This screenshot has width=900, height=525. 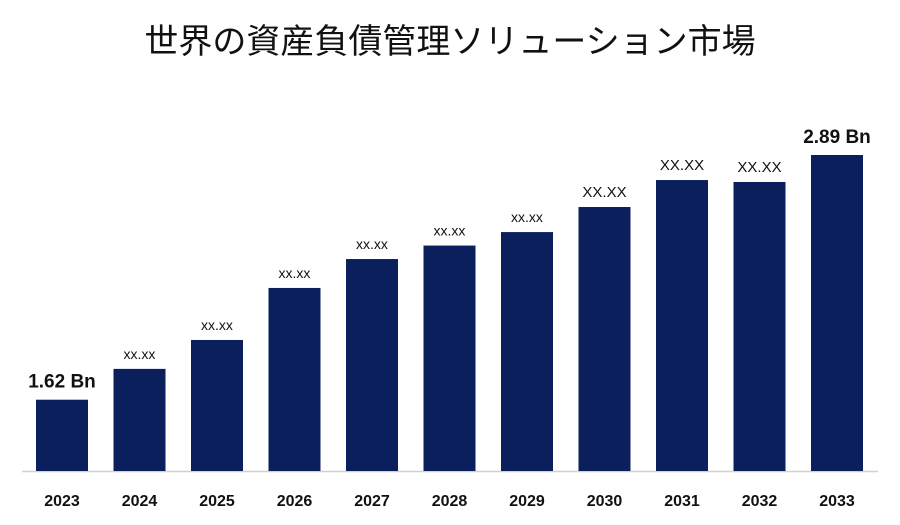 I want to click on bar-2030, so click(x=604, y=339).